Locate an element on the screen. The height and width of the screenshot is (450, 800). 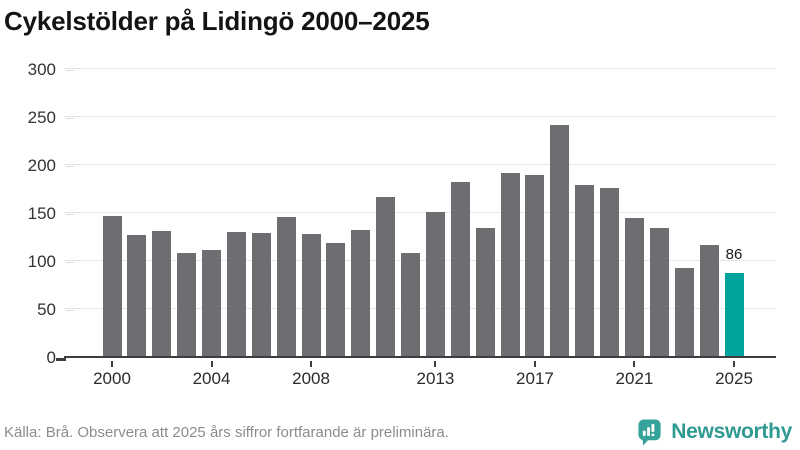
bar-2024 is located at coordinates (709, 300).